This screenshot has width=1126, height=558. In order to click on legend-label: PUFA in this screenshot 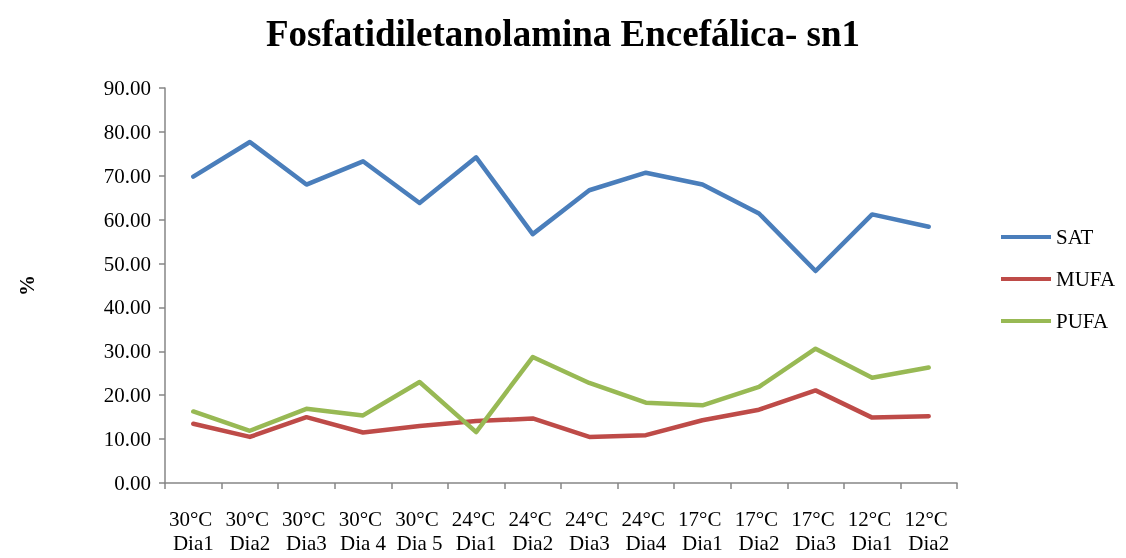, I will do `click(1082, 321)`.